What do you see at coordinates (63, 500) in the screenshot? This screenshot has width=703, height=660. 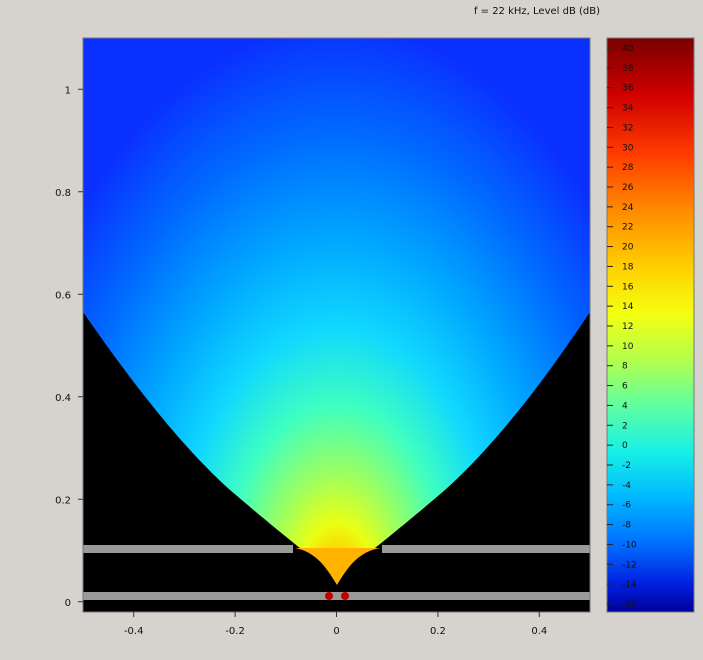 I see `y-tick-label: 0.2` at bounding box center [63, 500].